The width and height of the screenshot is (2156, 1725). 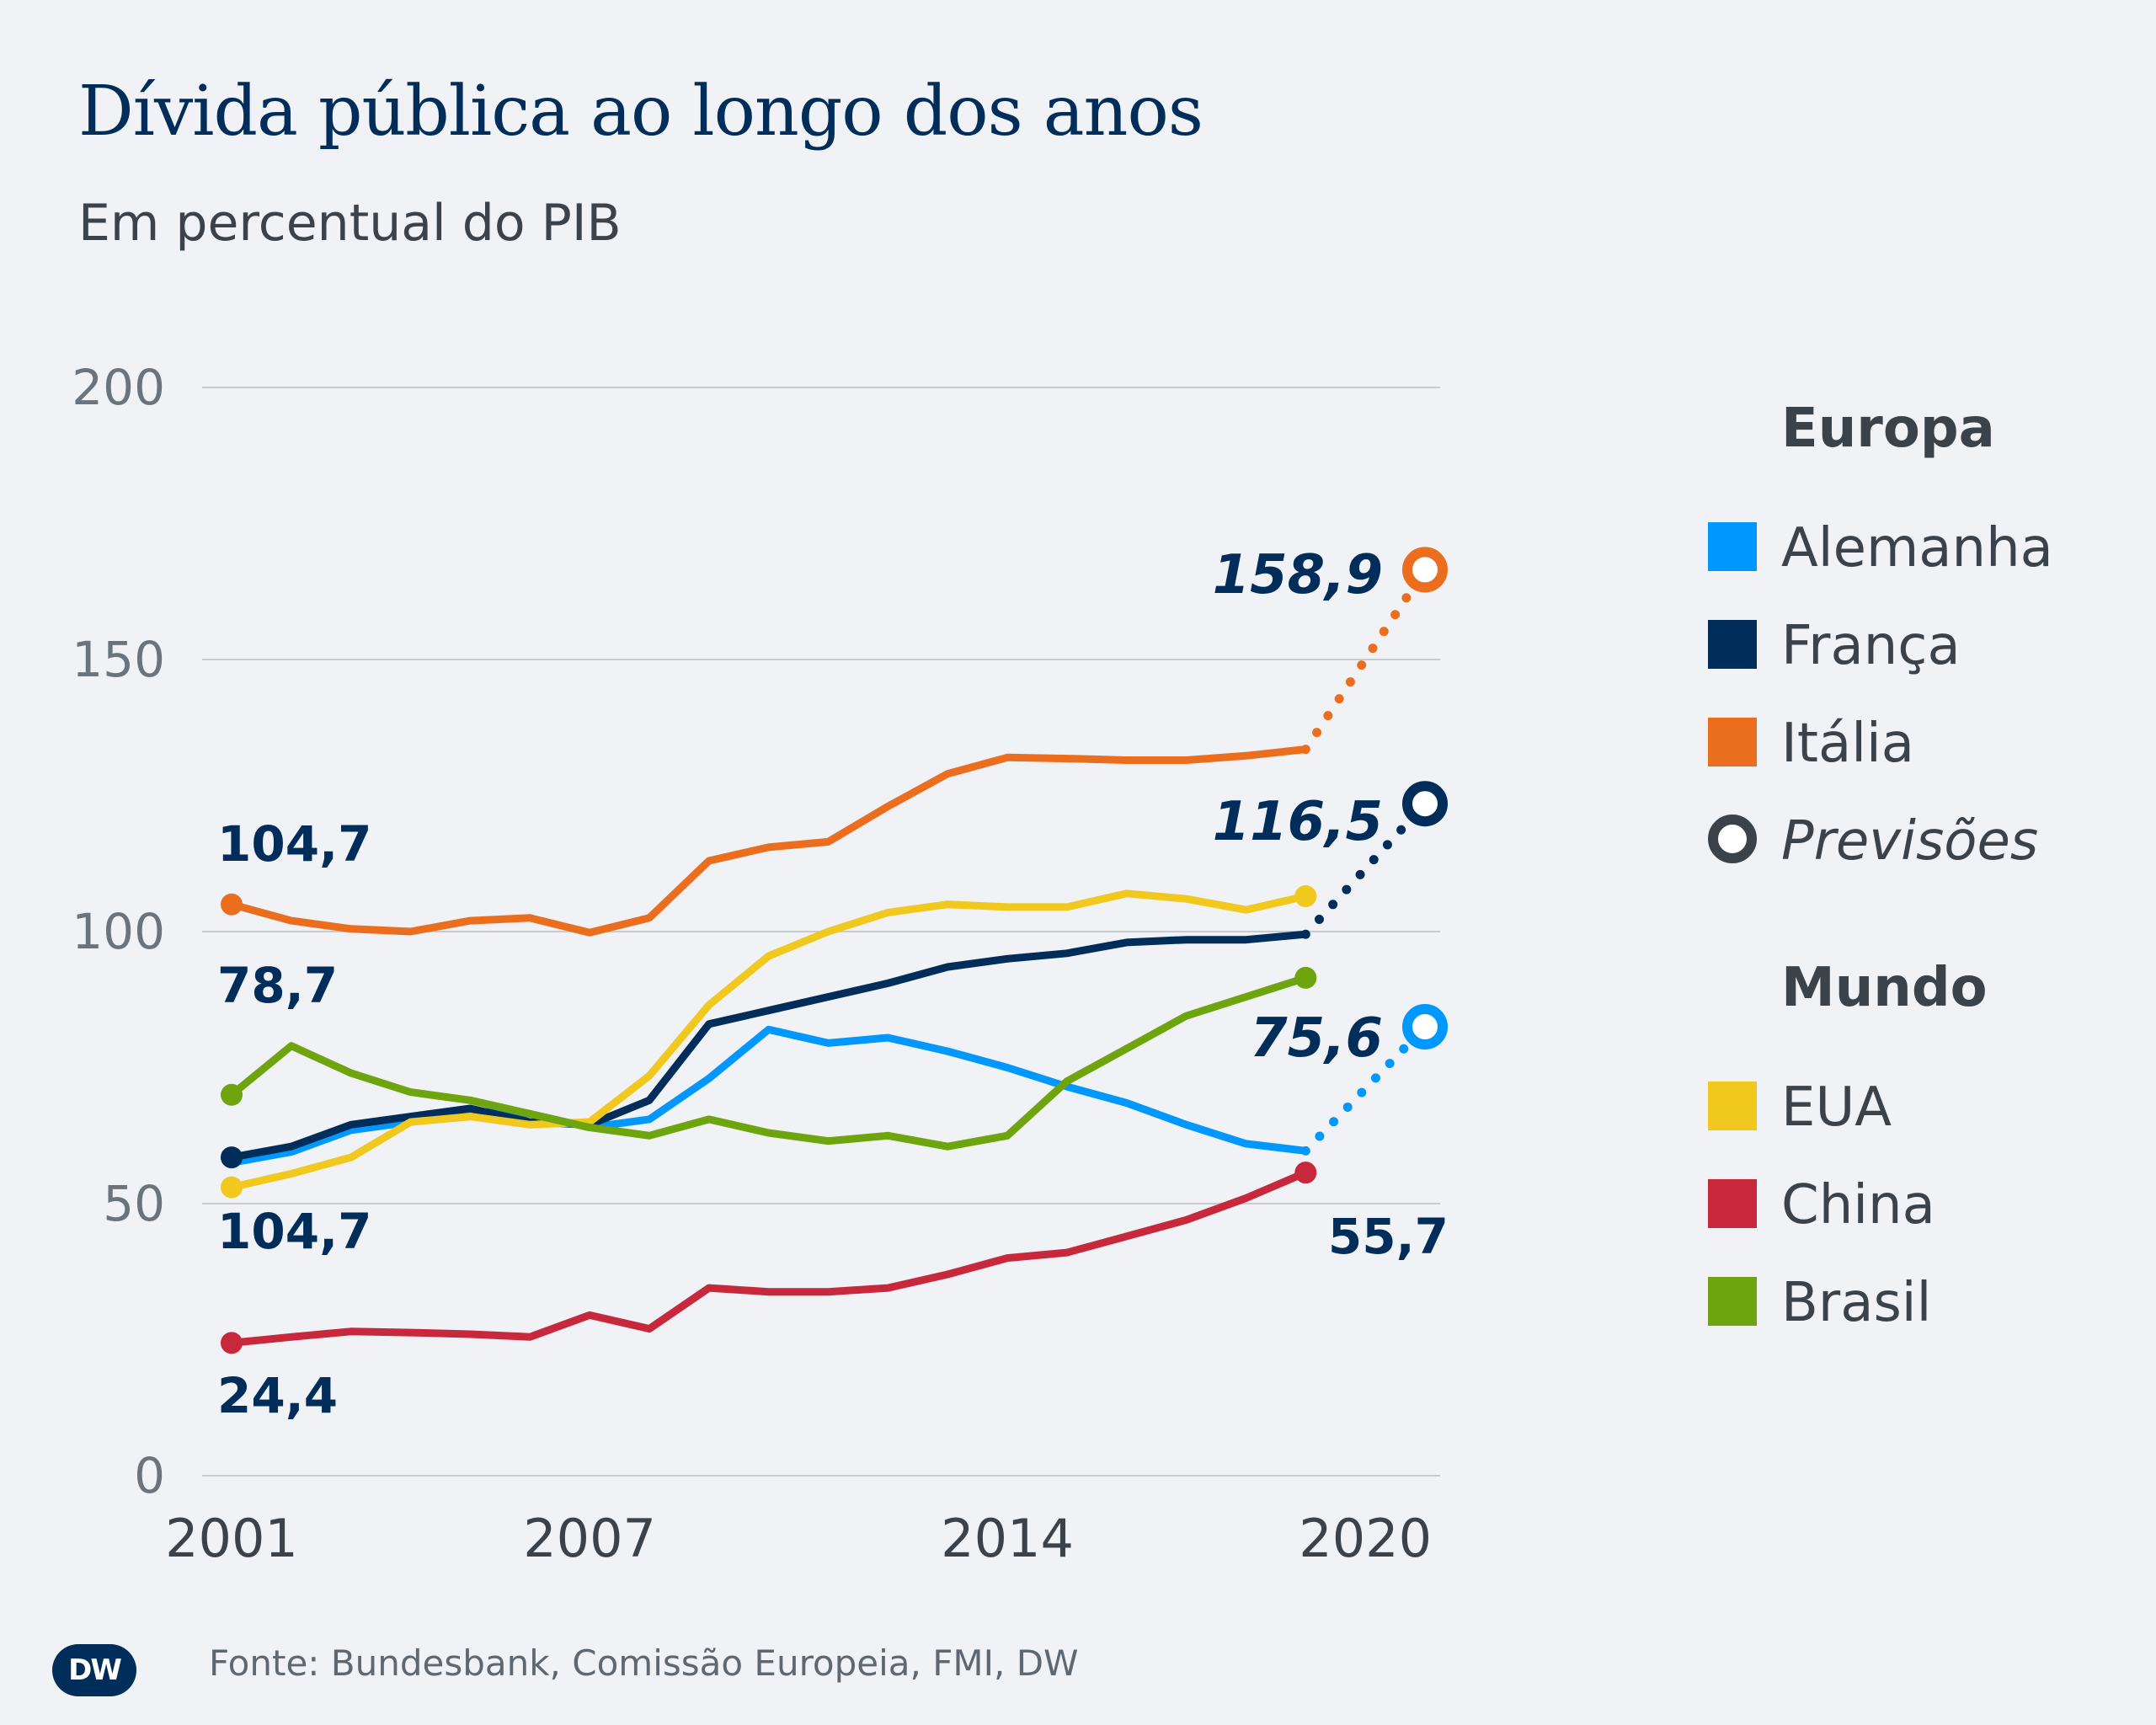 I want to click on series-line-eua, so click(x=768, y=1040).